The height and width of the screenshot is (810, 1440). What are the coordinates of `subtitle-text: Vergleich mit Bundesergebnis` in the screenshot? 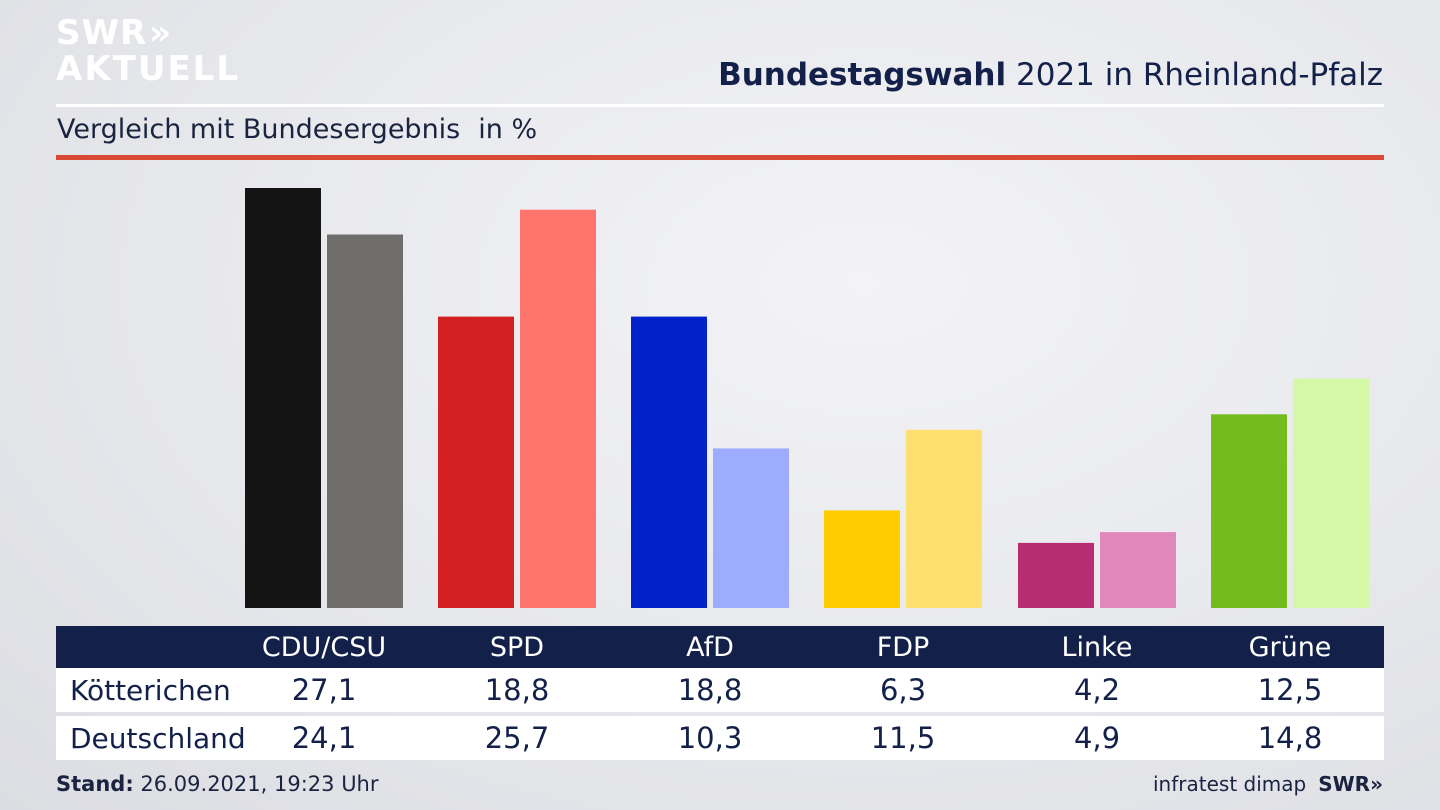 It's located at (259, 129).